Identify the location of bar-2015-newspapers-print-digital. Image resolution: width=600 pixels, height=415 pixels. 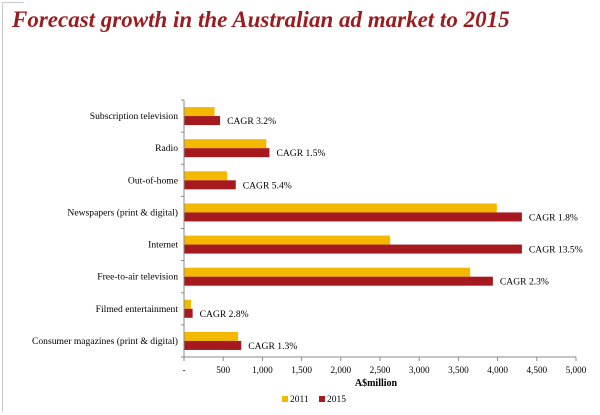
(353, 217).